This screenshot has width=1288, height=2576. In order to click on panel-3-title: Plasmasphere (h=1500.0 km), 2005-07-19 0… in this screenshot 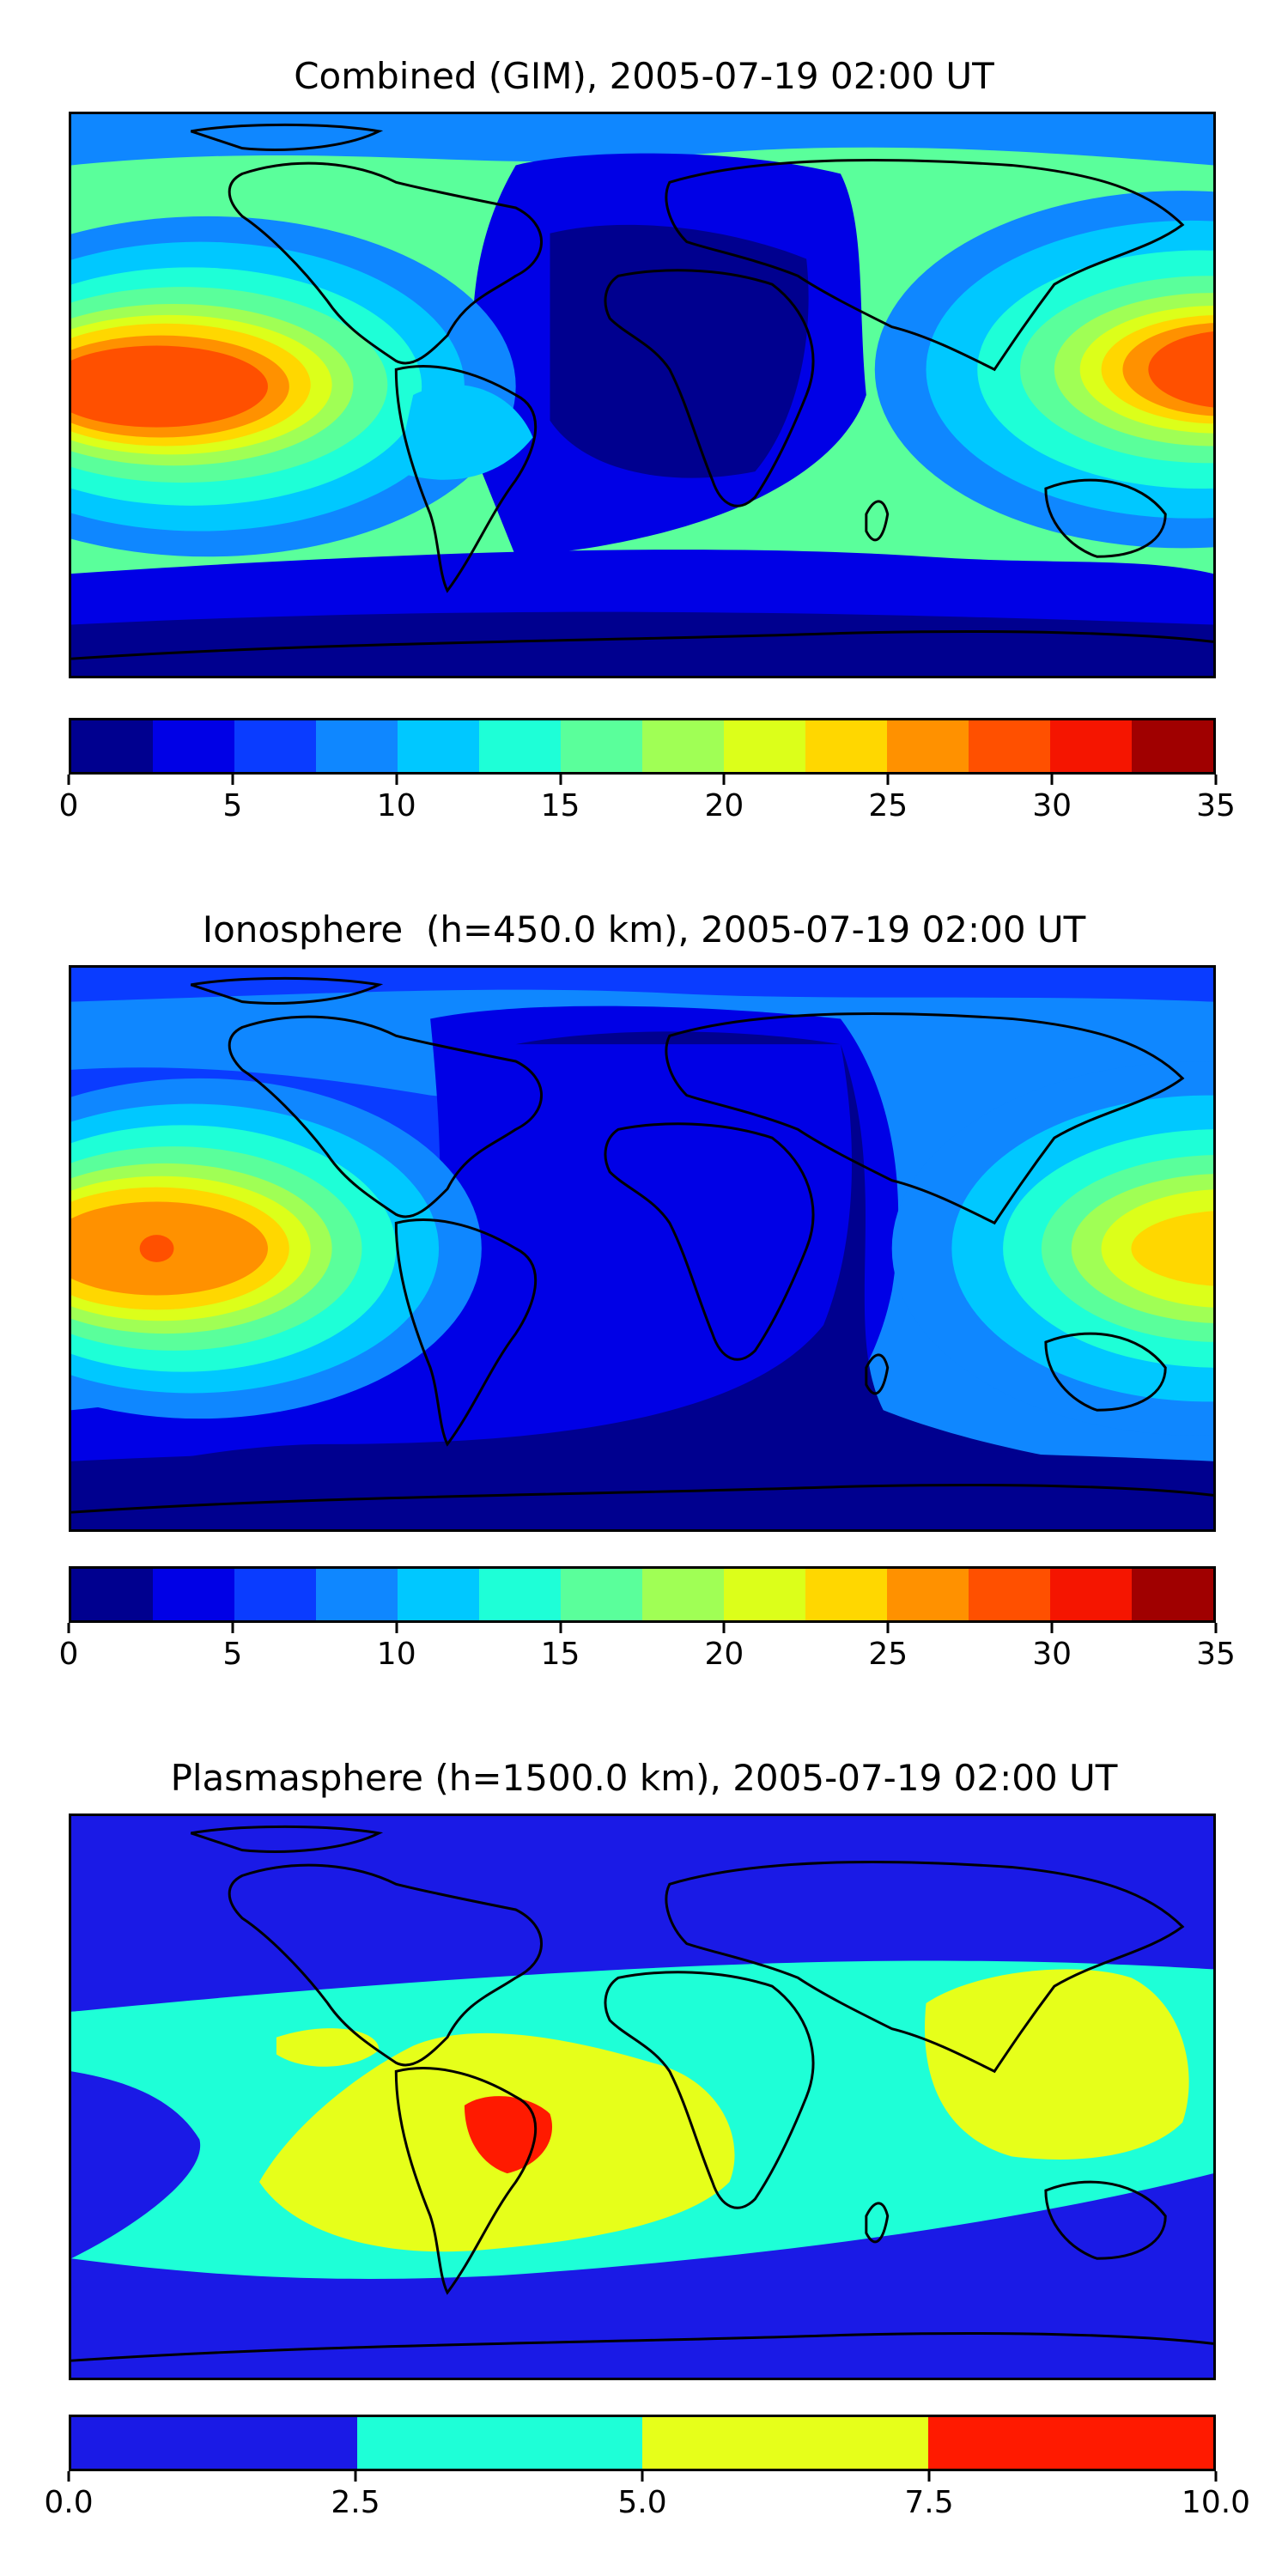, I will do `click(644, 1778)`.